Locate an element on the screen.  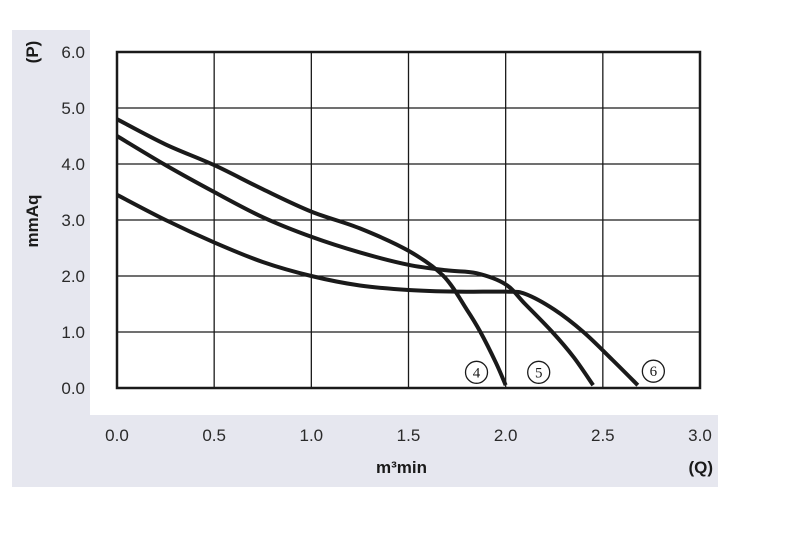
y-axis-panel is located at coordinates (51, 258).